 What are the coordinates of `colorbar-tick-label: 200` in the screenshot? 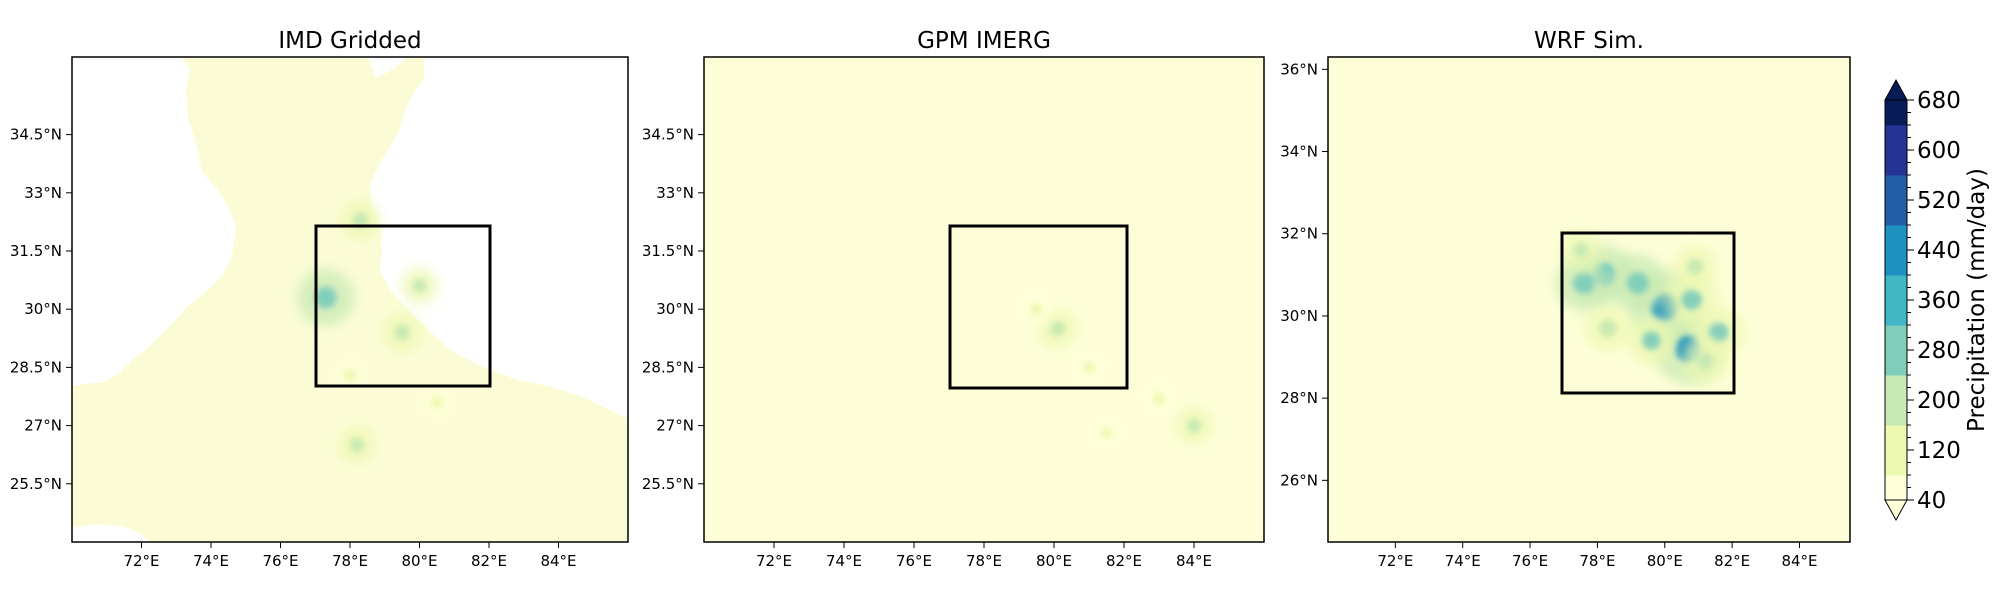 It's located at (1939, 401).